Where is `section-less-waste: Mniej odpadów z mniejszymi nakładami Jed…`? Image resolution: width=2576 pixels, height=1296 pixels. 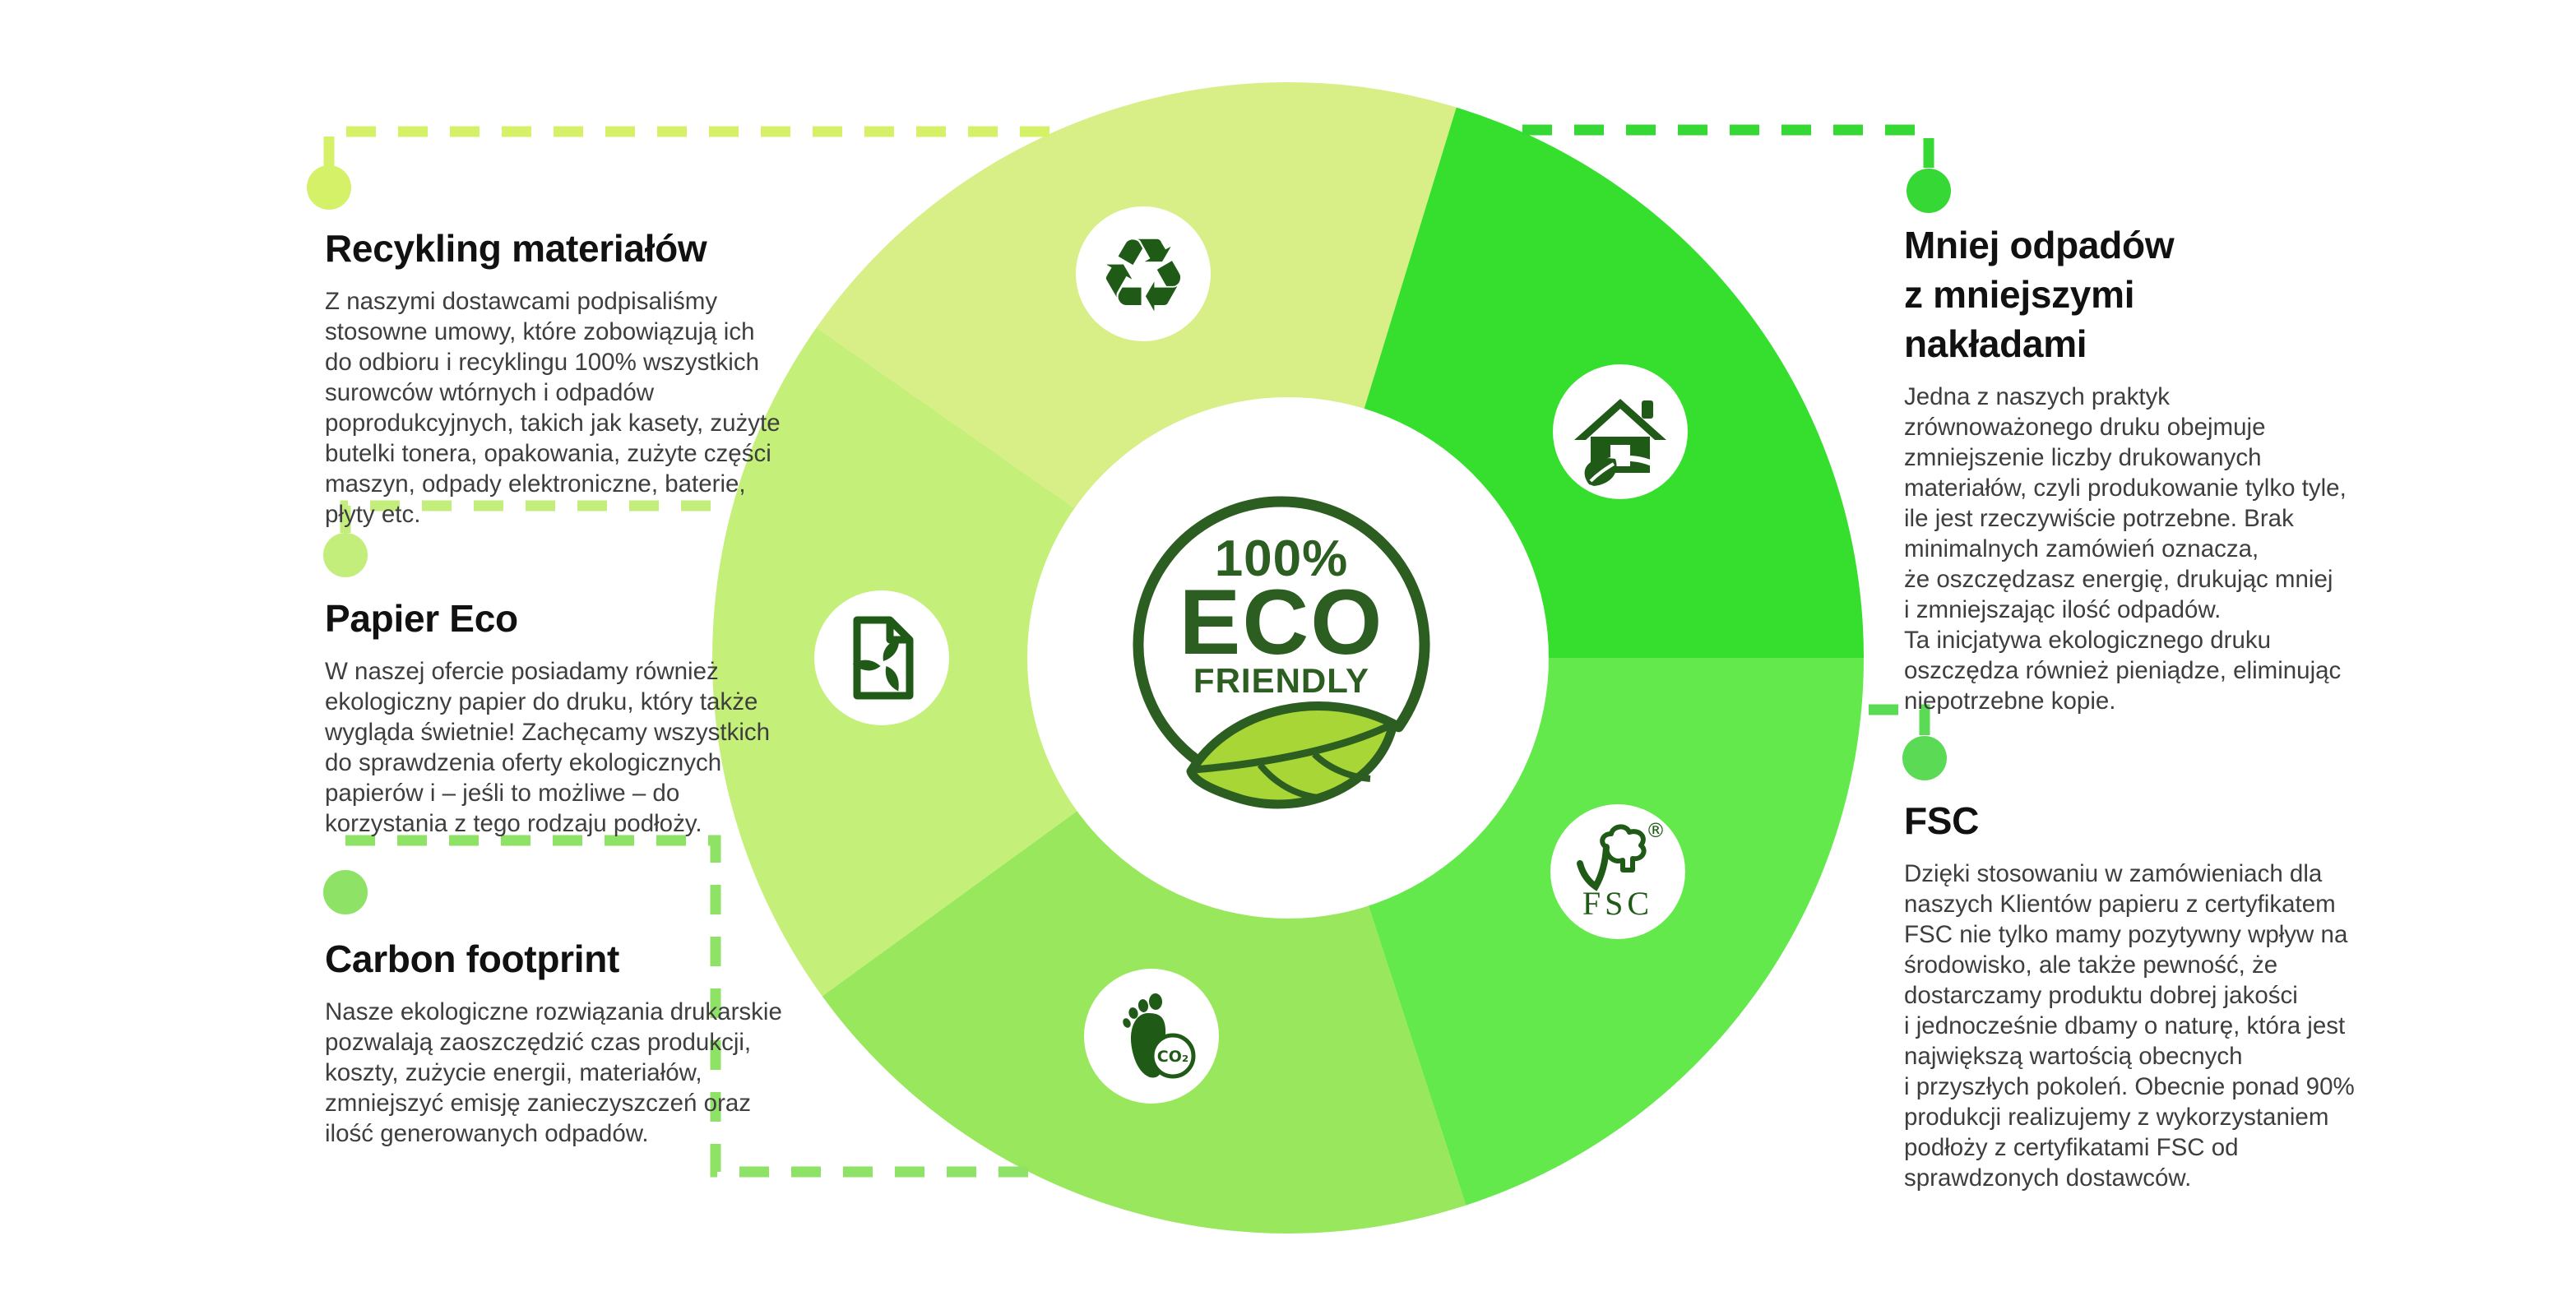 section-less-waste: Mniej odpadów z mniejszymi nakładami Jed… is located at coordinates (2135, 468).